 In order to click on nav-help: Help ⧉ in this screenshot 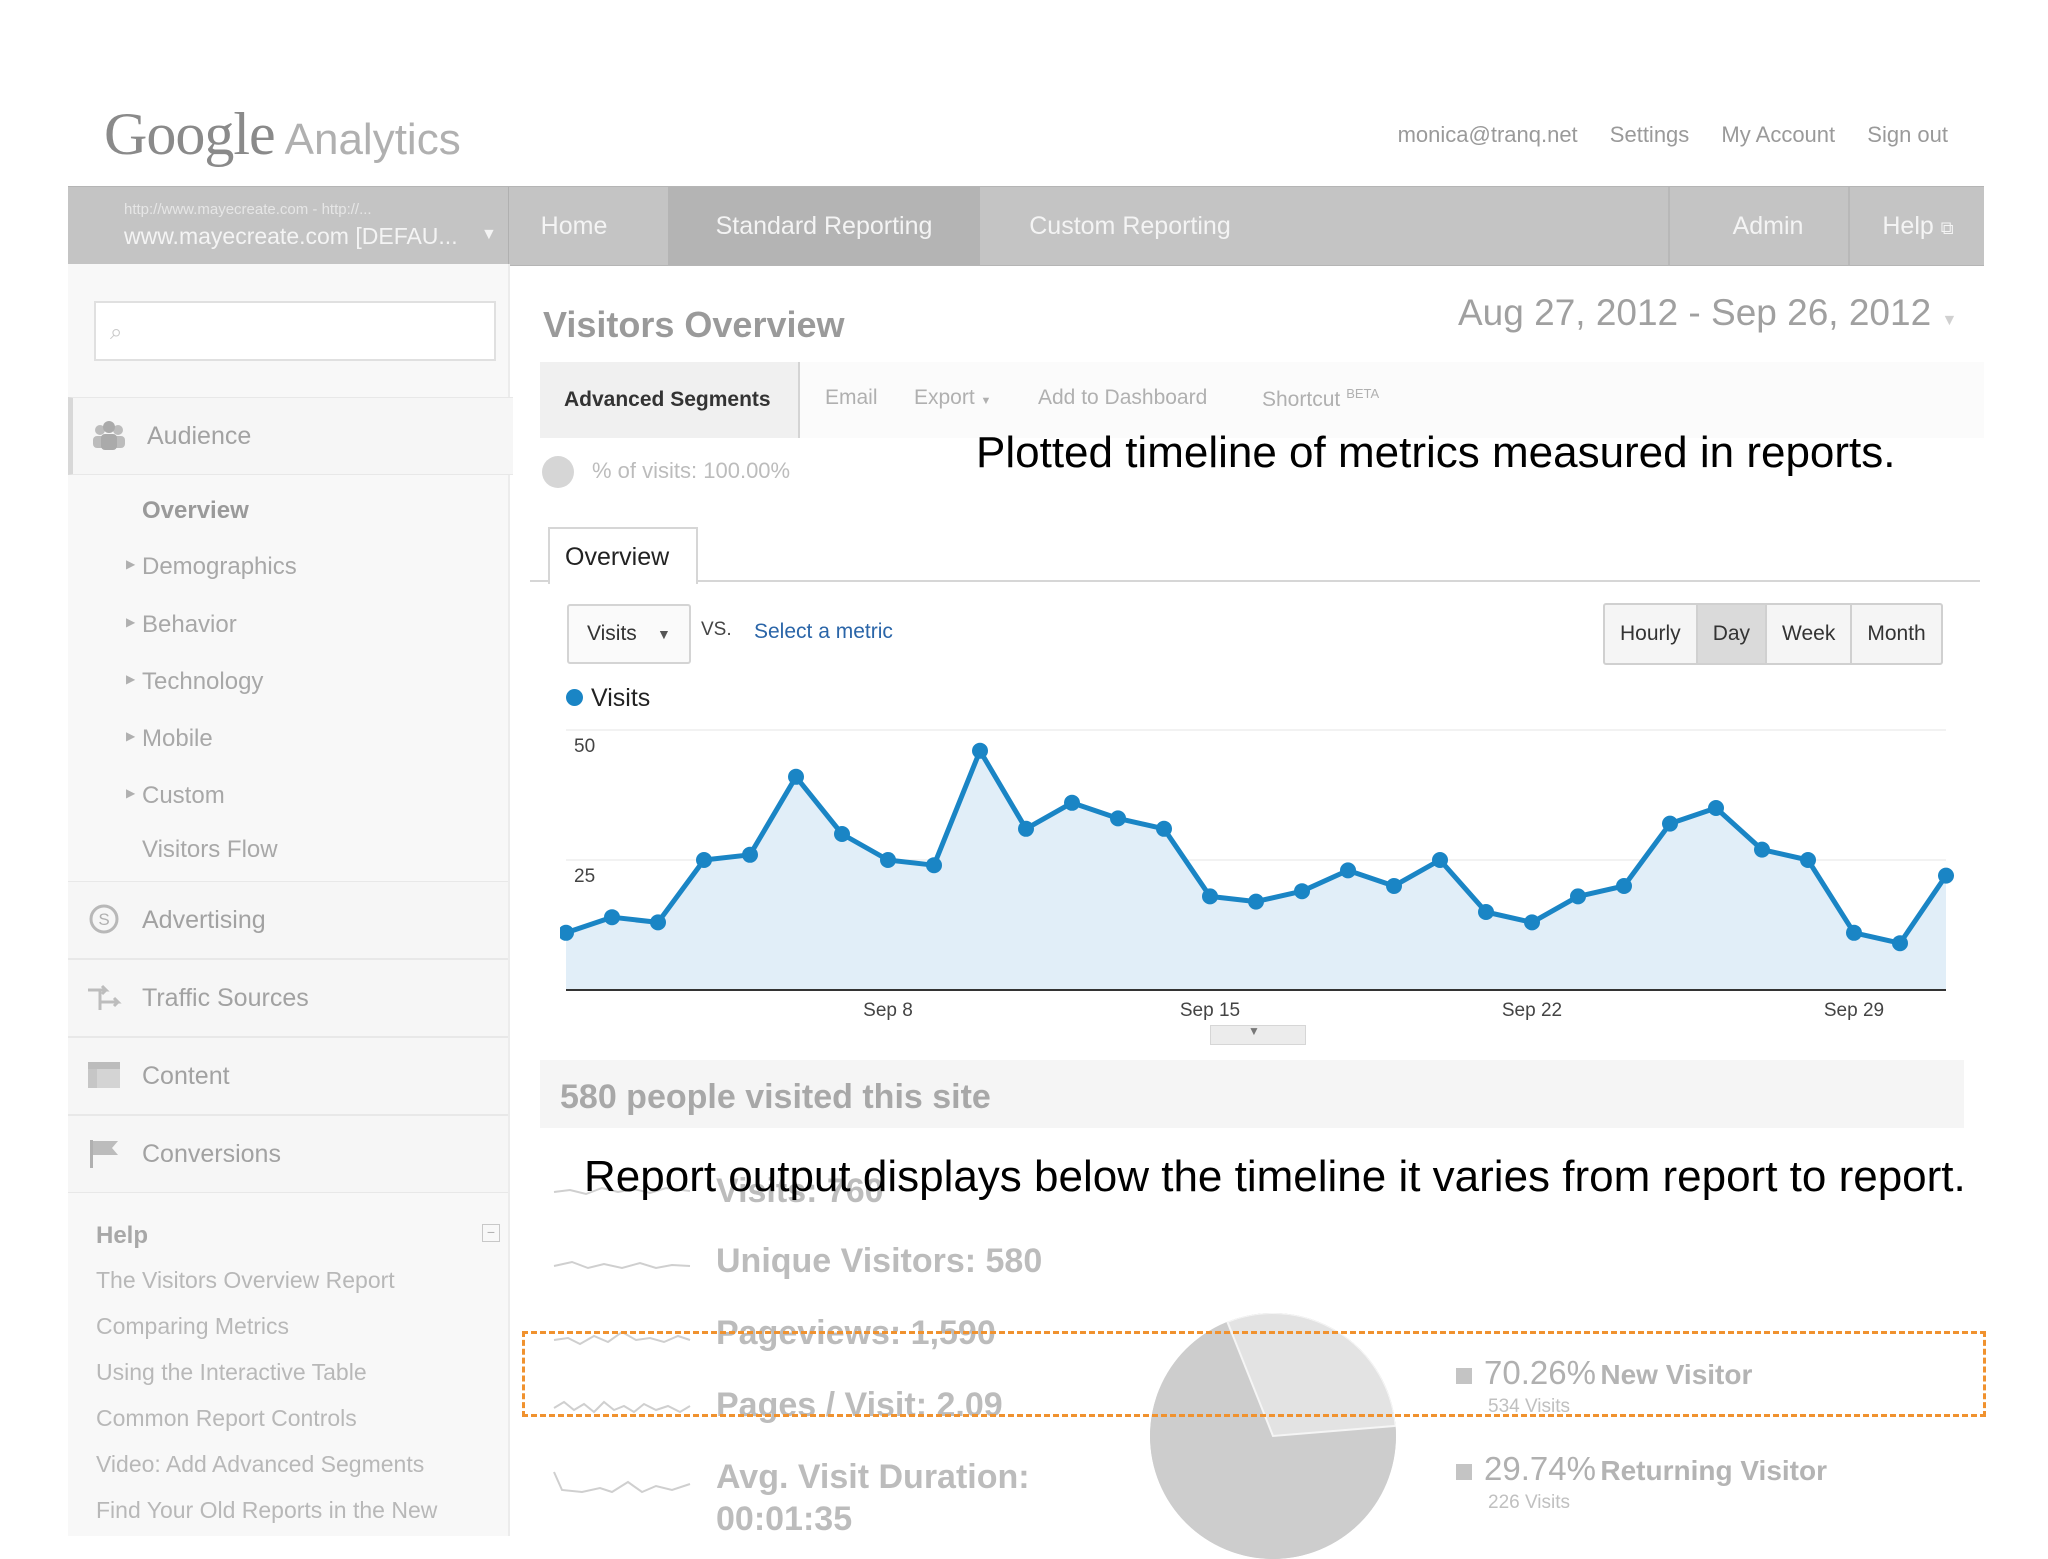, I will do `click(1918, 226)`.